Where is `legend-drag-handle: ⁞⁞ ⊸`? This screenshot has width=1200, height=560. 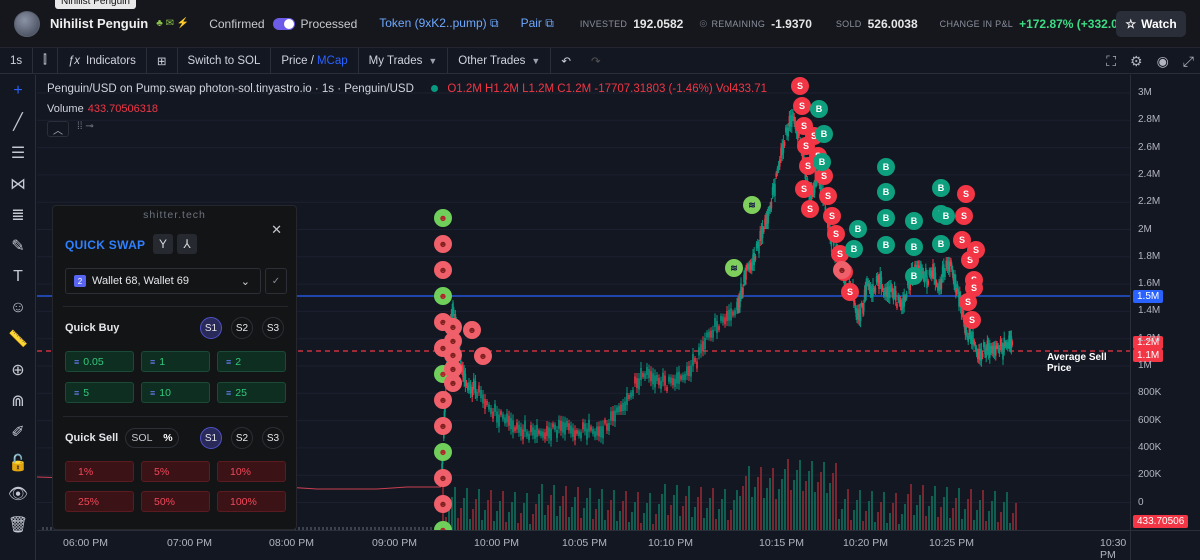 legend-drag-handle: ⁞⁞ ⊸ is located at coordinates (85, 126).